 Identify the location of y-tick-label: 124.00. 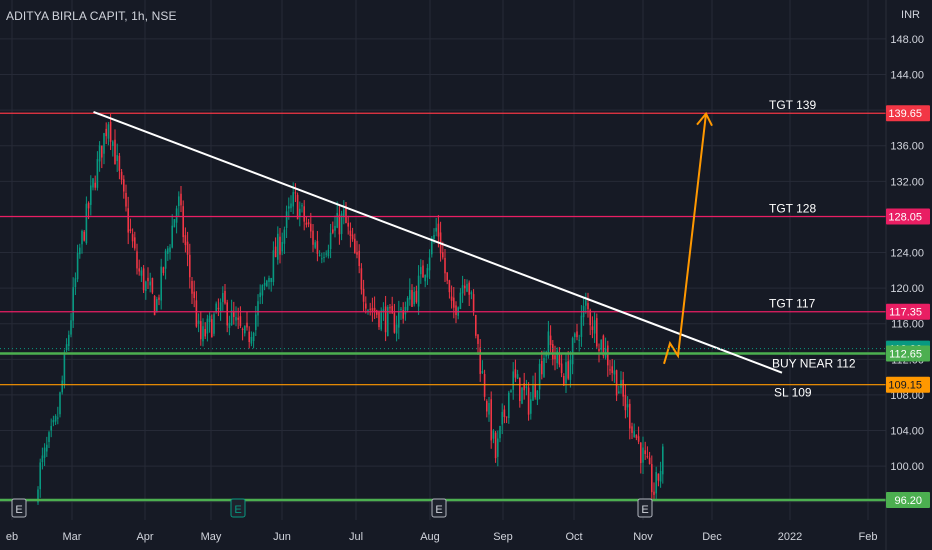
(907, 254).